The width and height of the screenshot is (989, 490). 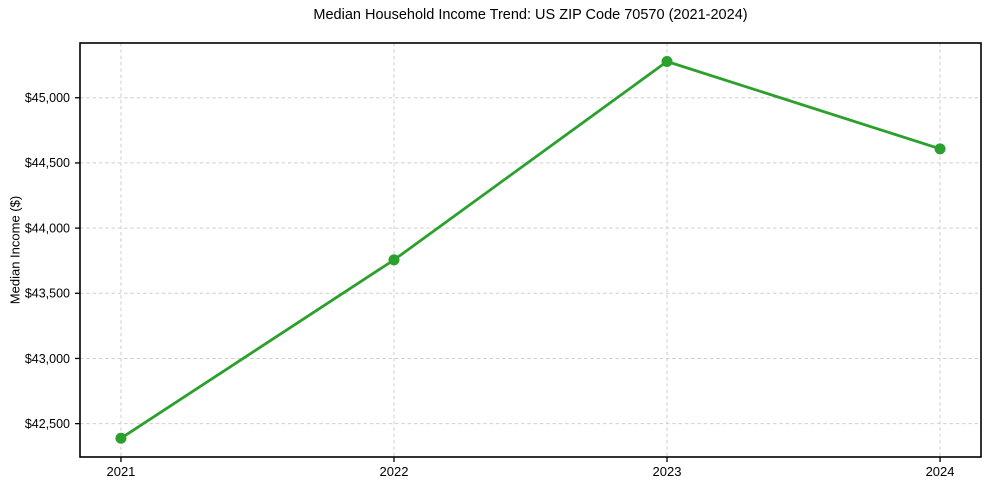 I want to click on y-tick-label: $43,000, so click(x=47, y=359).